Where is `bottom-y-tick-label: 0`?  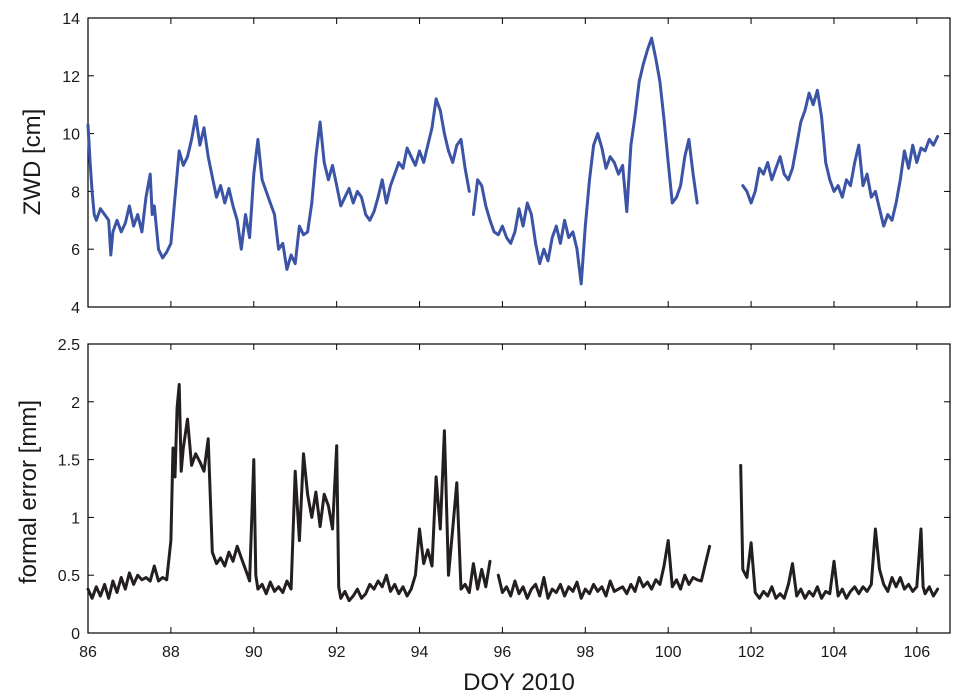
bottom-y-tick-label: 0 is located at coordinates (75, 634).